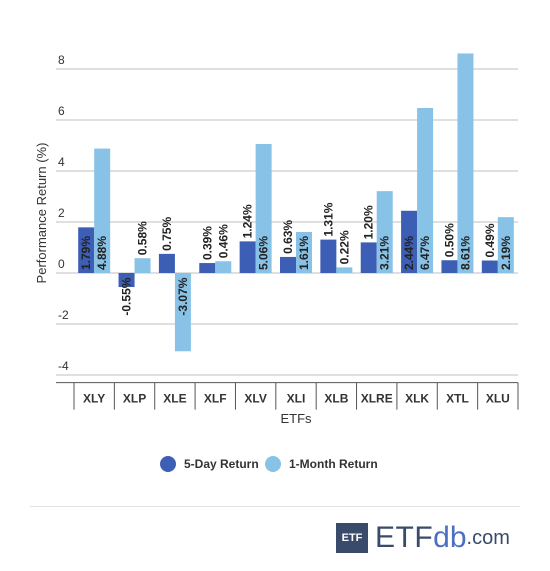  What do you see at coordinates (333, 464) in the screenshot?
I see `legend-label: 1-Month Return` at bounding box center [333, 464].